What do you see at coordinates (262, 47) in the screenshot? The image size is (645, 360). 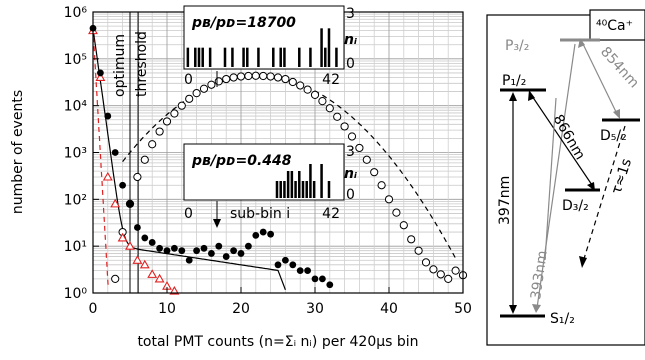 I see `inset-bright-bars` at bounding box center [262, 47].